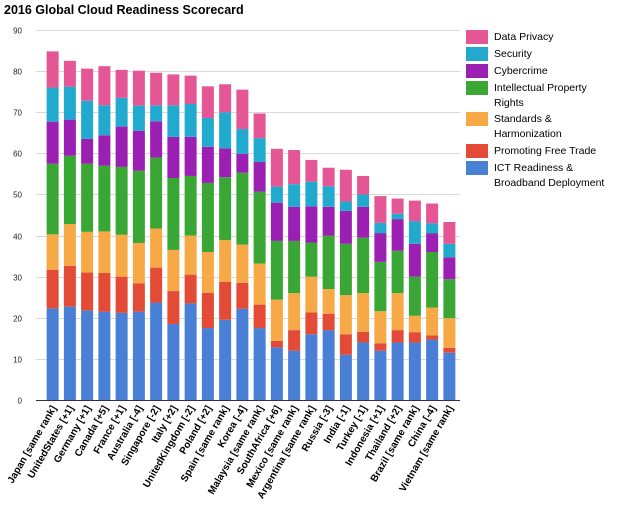 The height and width of the screenshot is (512, 618). I want to click on legend-label: Data Privacy, so click(524, 37).